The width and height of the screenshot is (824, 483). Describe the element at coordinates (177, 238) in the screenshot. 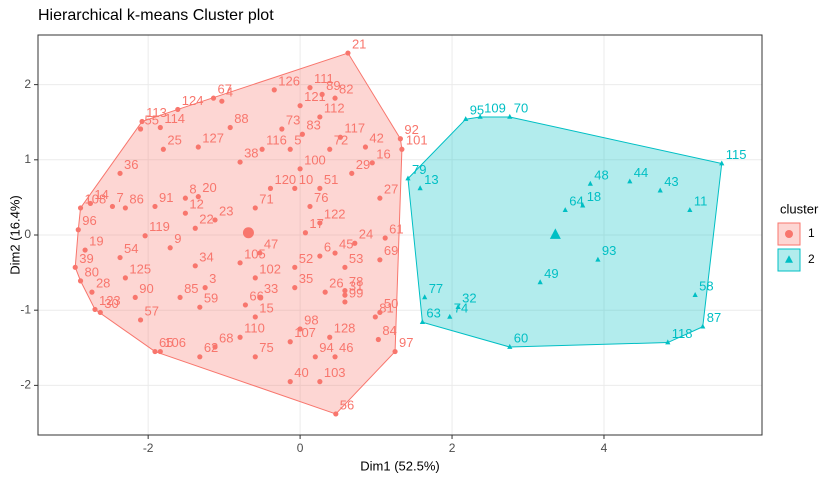

I see `point-label: 9` at that location.